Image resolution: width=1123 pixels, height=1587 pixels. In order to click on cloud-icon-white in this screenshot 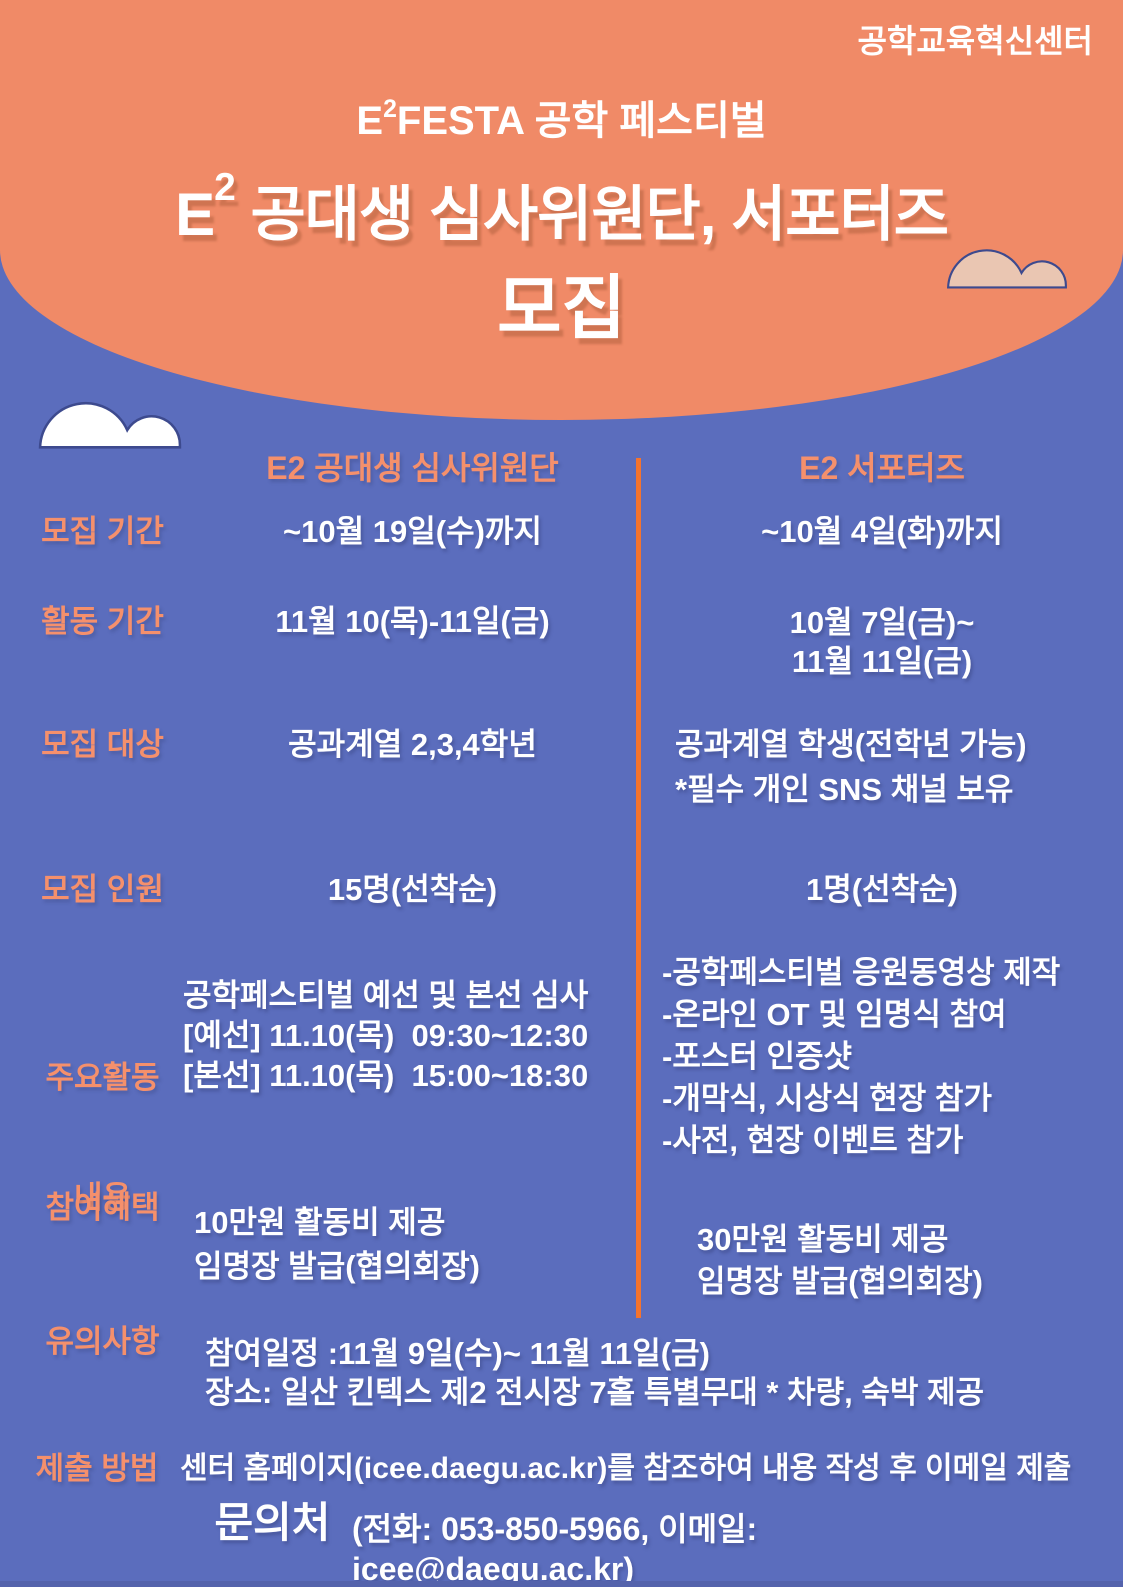, I will do `click(110, 425)`.